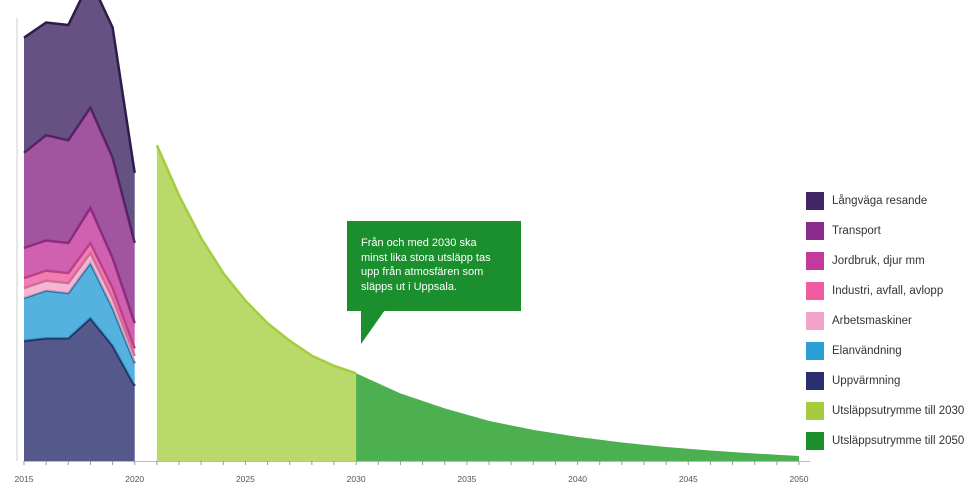 The image size is (973, 484). What do you see at coordinates (885, 231) in the screenshot?
I see `legend-item-transport: Transport` at bounding box center [885, 231].